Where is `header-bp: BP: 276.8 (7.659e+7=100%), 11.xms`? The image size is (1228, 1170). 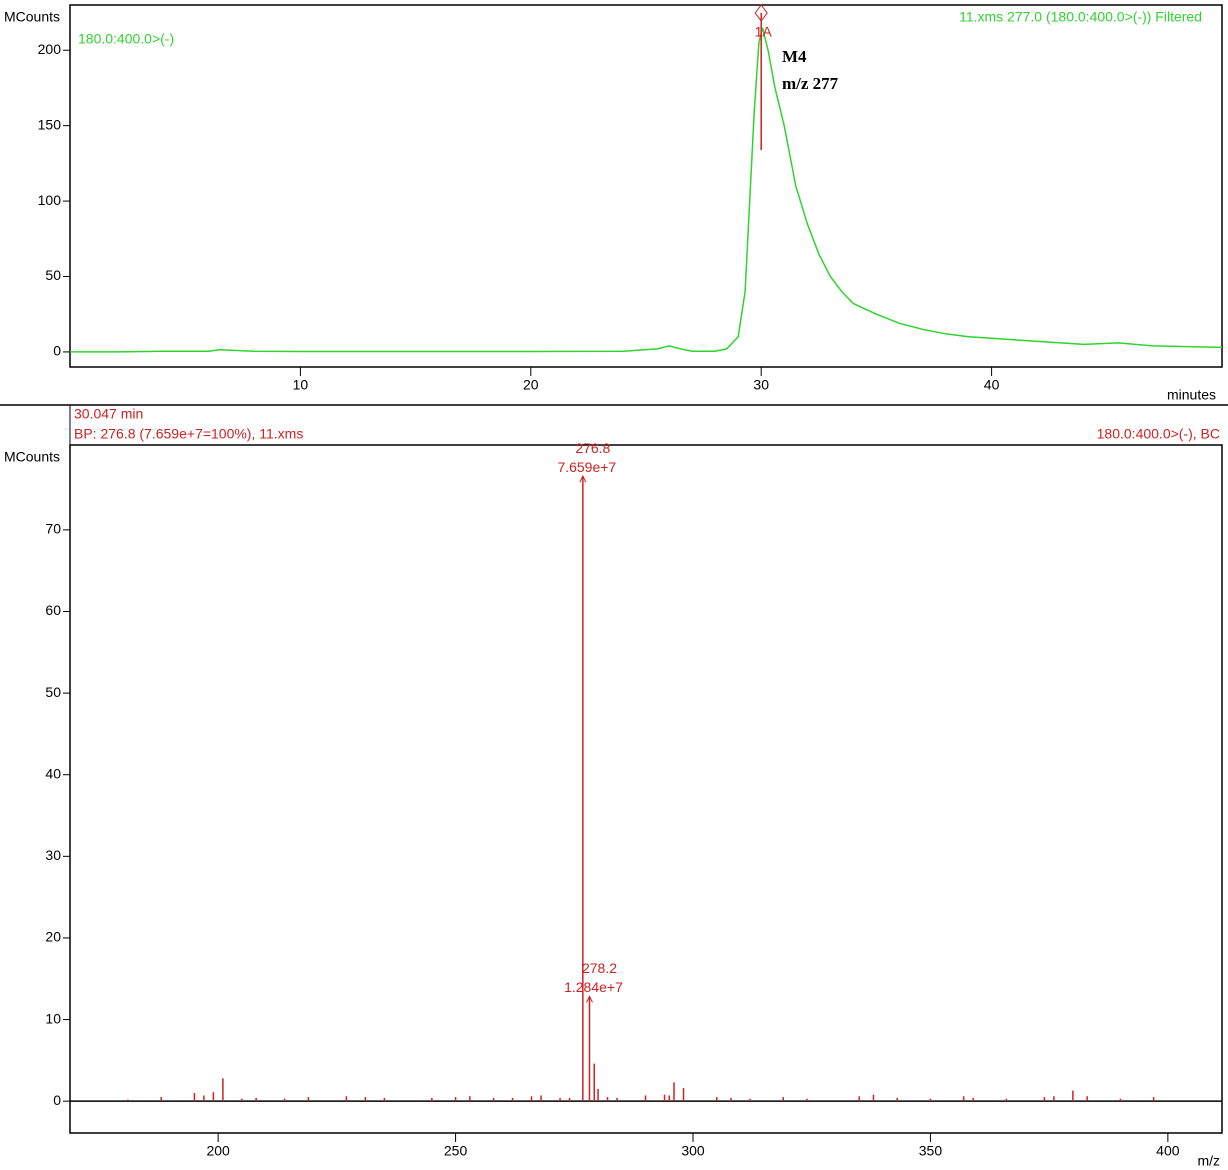 header-bp: BP: 276.8 (7.659e+7=100%), 11.xms is located at coordinates (188, 434).